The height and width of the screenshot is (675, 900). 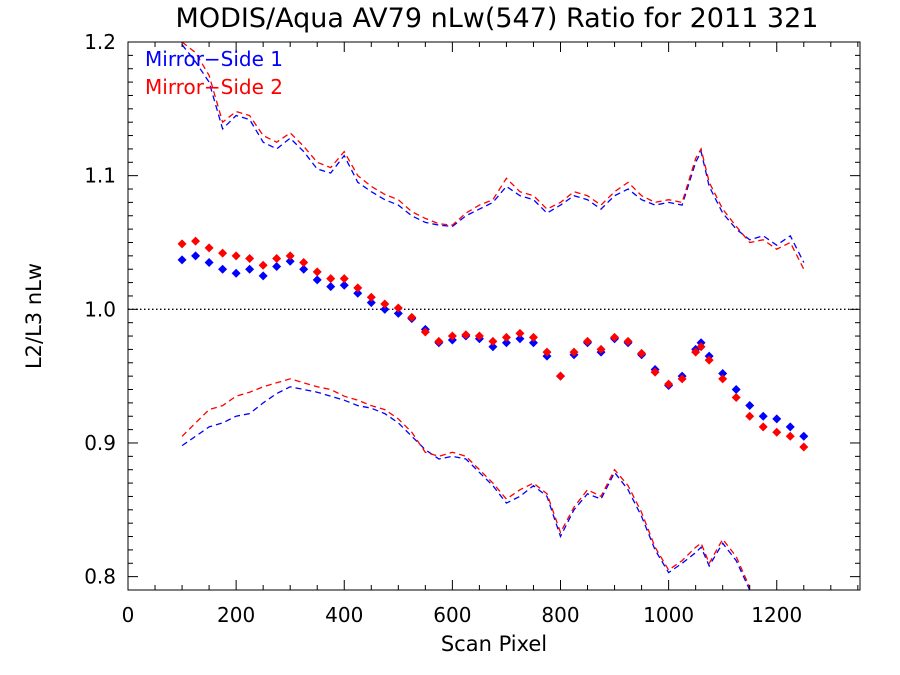 What do you see at coordinates (668, 615) in the screenshot?
I see `x-tick-label: 1000` at bounding box center [668, 615].